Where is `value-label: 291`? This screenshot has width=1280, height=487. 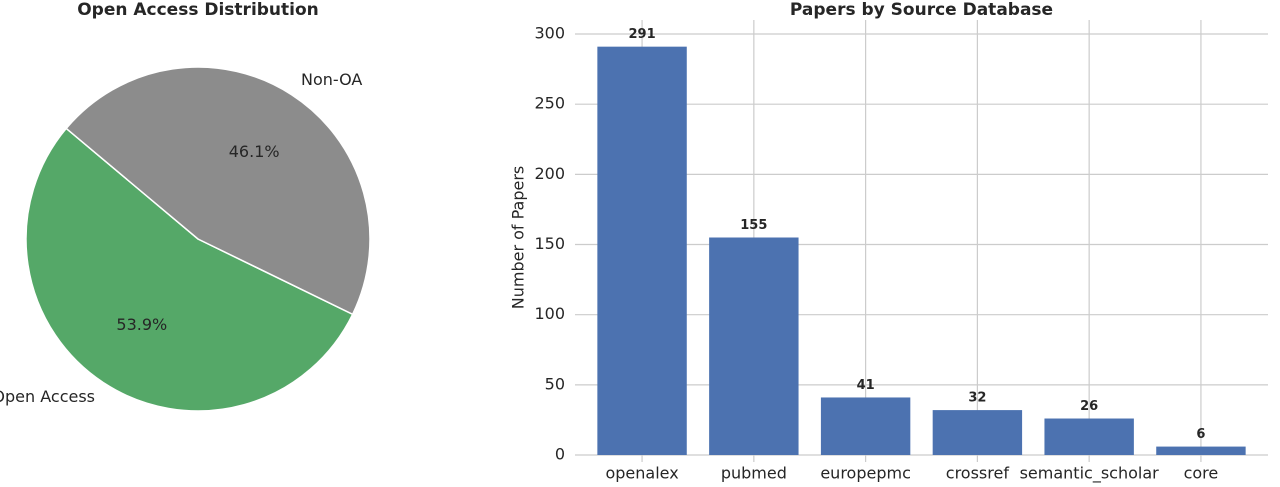
value-label: 291 is located at coordinates (641, 34).